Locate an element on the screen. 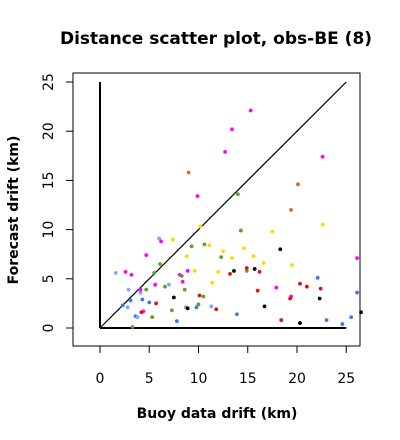  y-tick-label: 5 is located at coordinates (49, 278).